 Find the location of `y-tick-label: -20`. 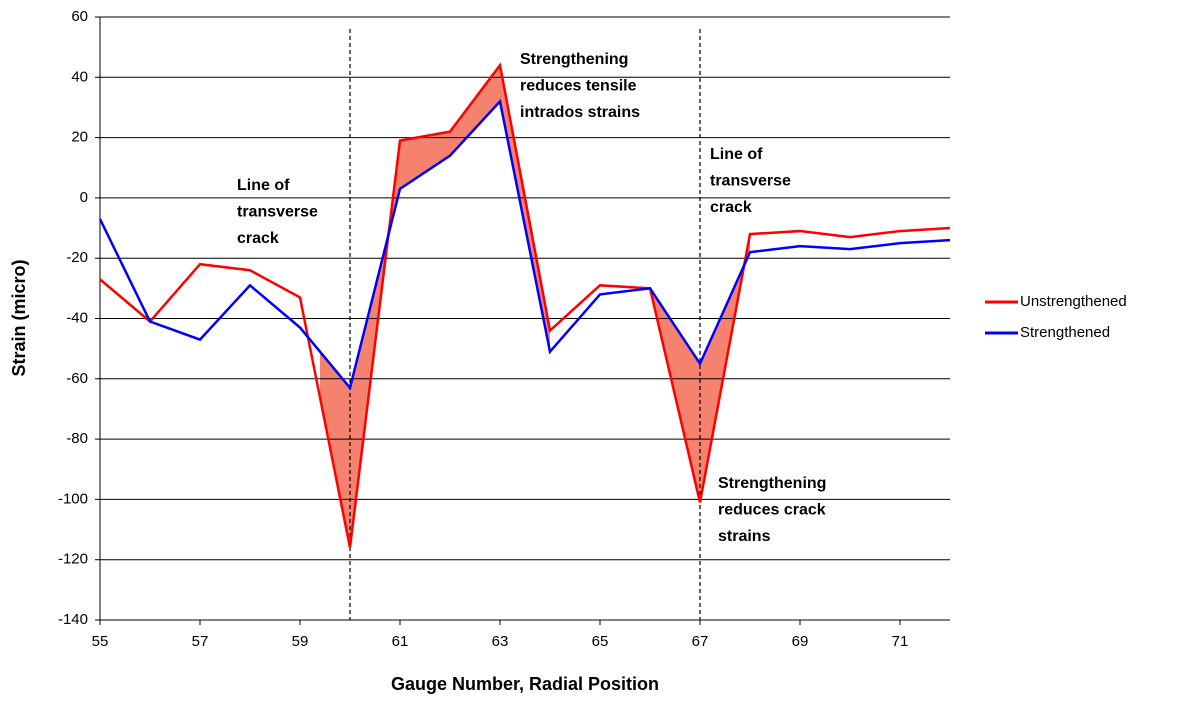

y-tick-label: -20 is located at coordinates (77, 257).